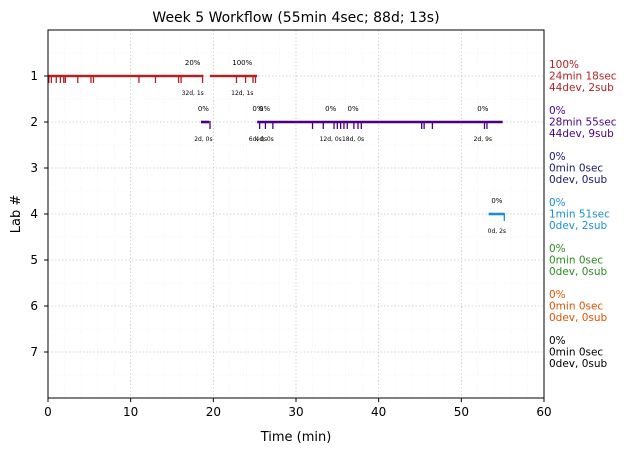 The height and width of the screenshot is (453, 630). What do you see at coordinates (203, 139) in the screenshot?
I see `lab-2-info-label: 2d, 0s` at bounding box center [203, 139].